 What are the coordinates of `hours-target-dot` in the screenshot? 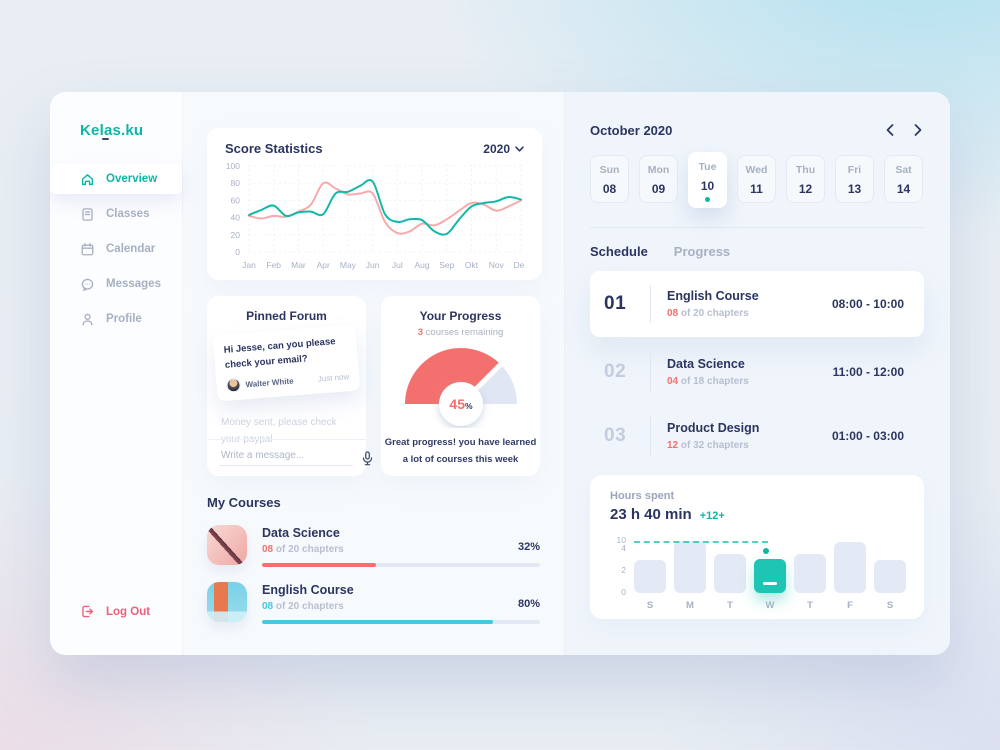 It's located at (766, 551).